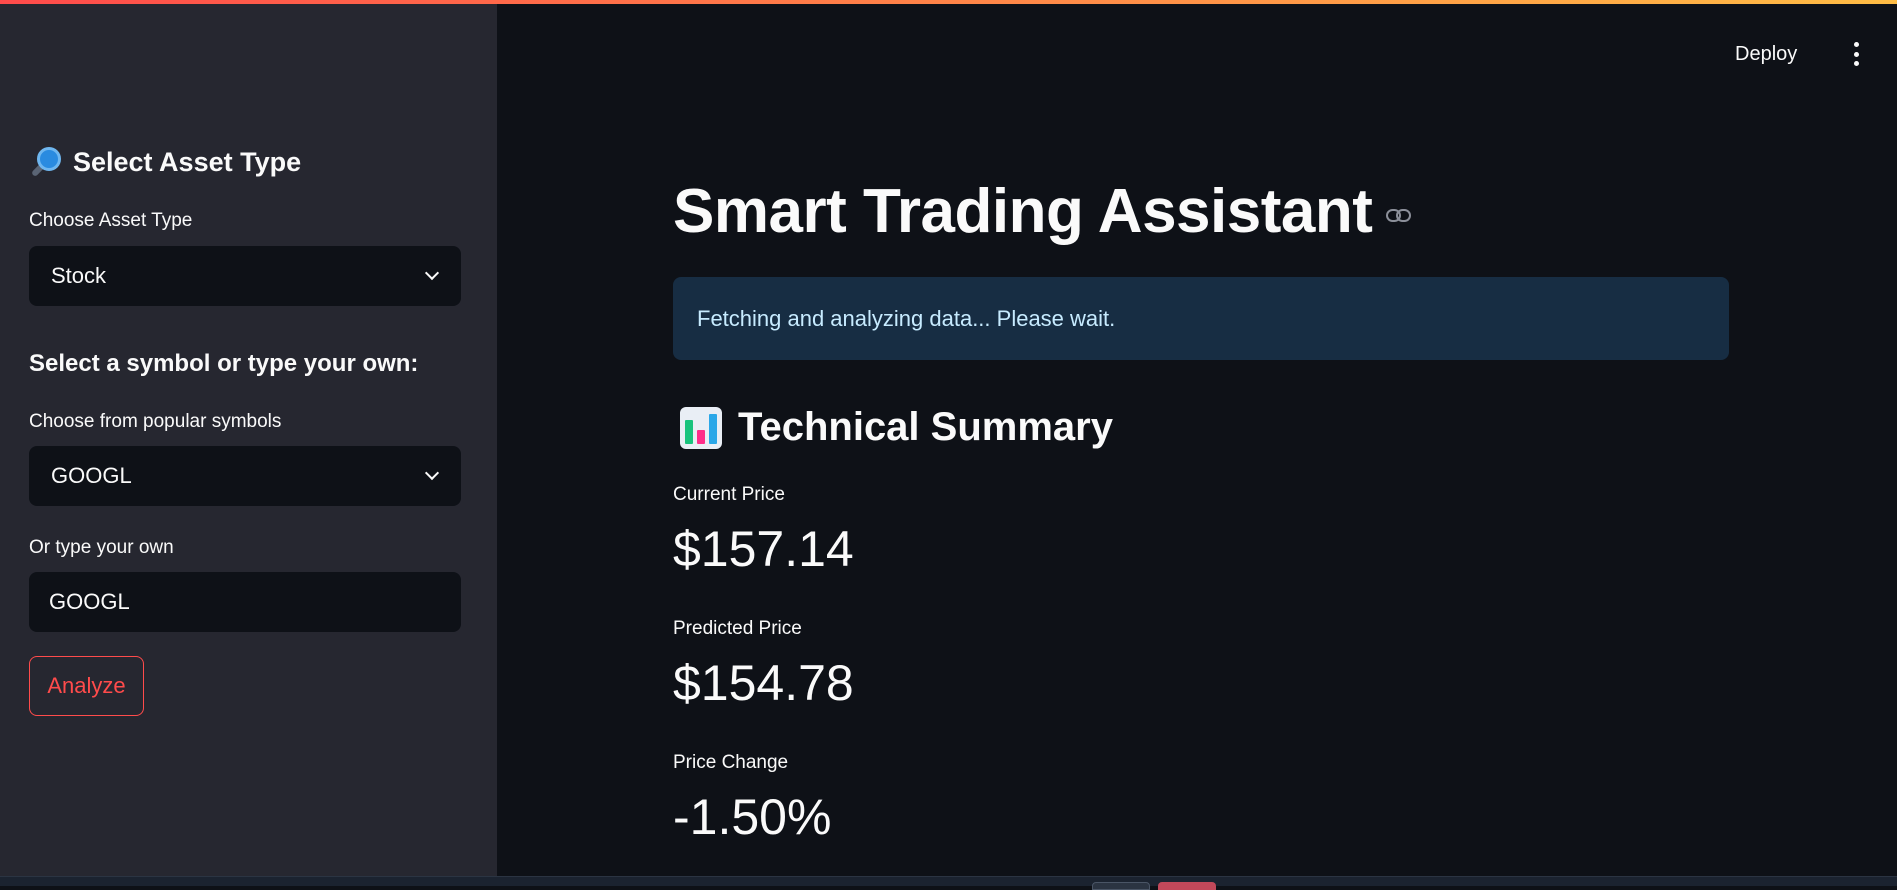 The image size is (1897, 890). I want to click on technical-summary-heading: Technical Summary, so click(896, 427).